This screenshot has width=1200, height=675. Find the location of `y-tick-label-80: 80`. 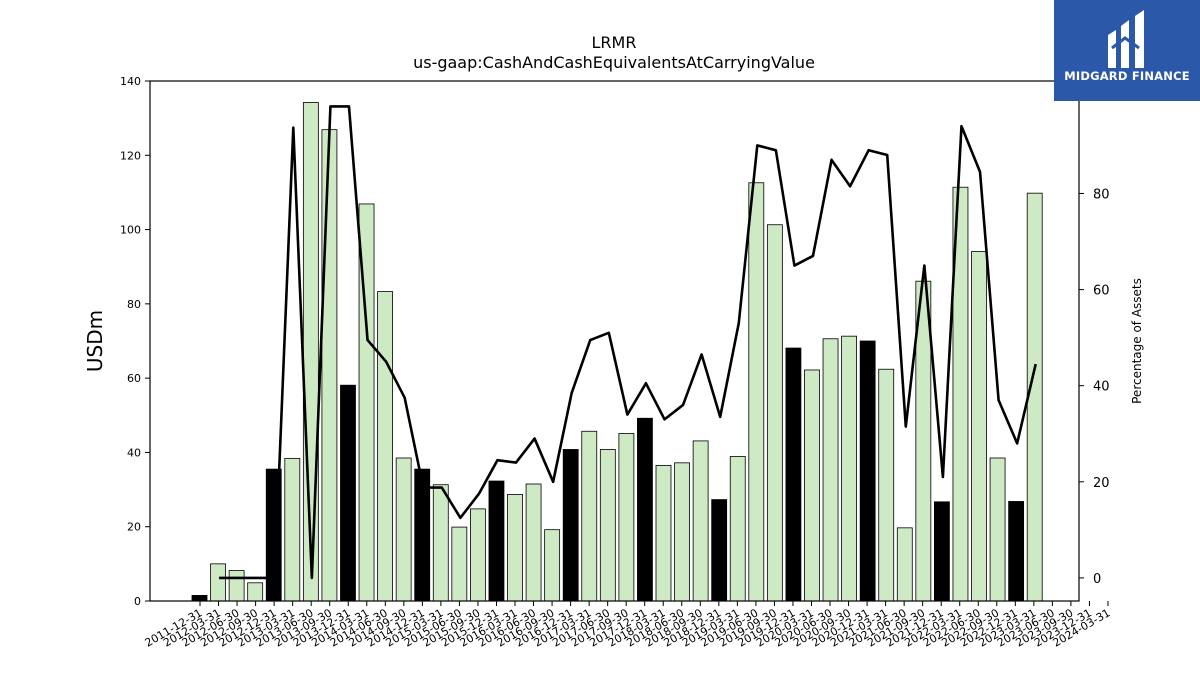

y-tick-label-80: 80 is located at coordinates (134, 304).